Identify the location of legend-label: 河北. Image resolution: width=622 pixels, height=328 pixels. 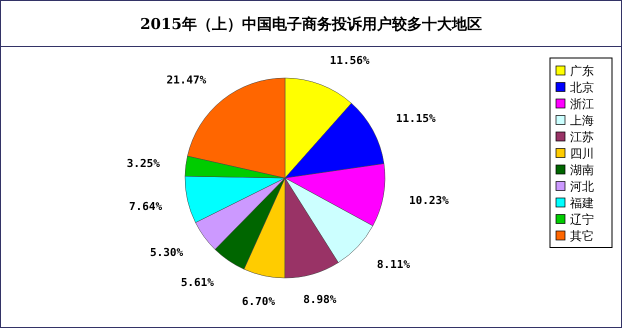
(582, 187).